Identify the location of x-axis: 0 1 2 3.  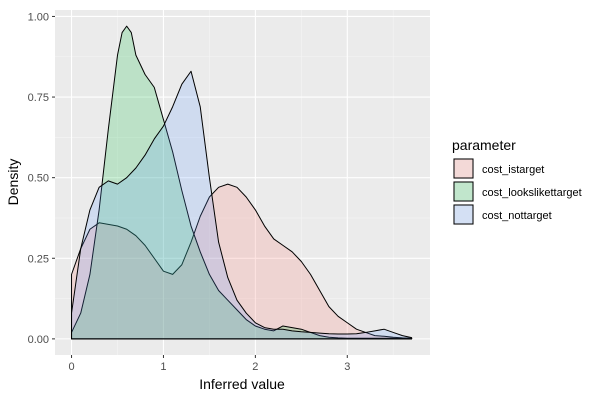
(209, 364).